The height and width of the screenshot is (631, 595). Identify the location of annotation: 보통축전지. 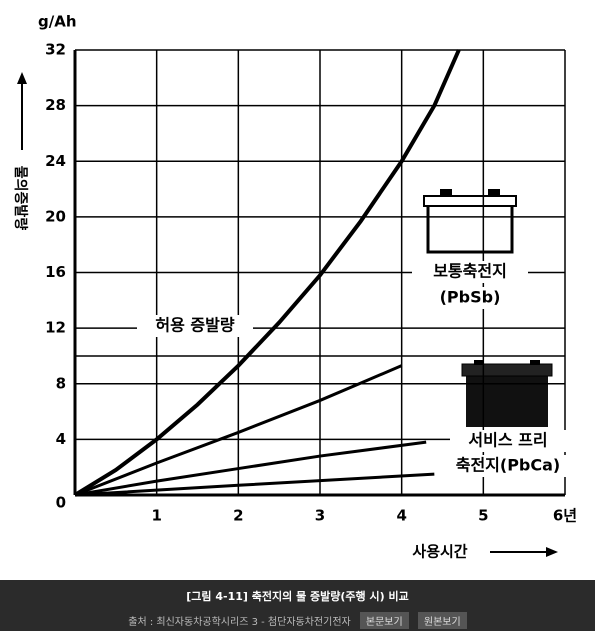
(470, 271).